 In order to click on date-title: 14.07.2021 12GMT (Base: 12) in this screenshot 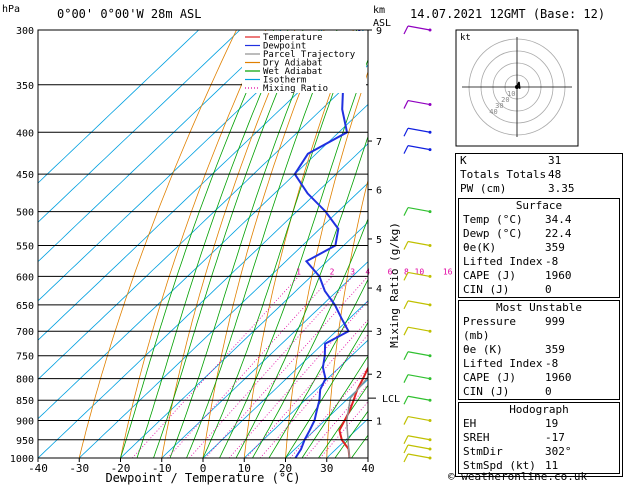, I will do `click(508, 14)`.